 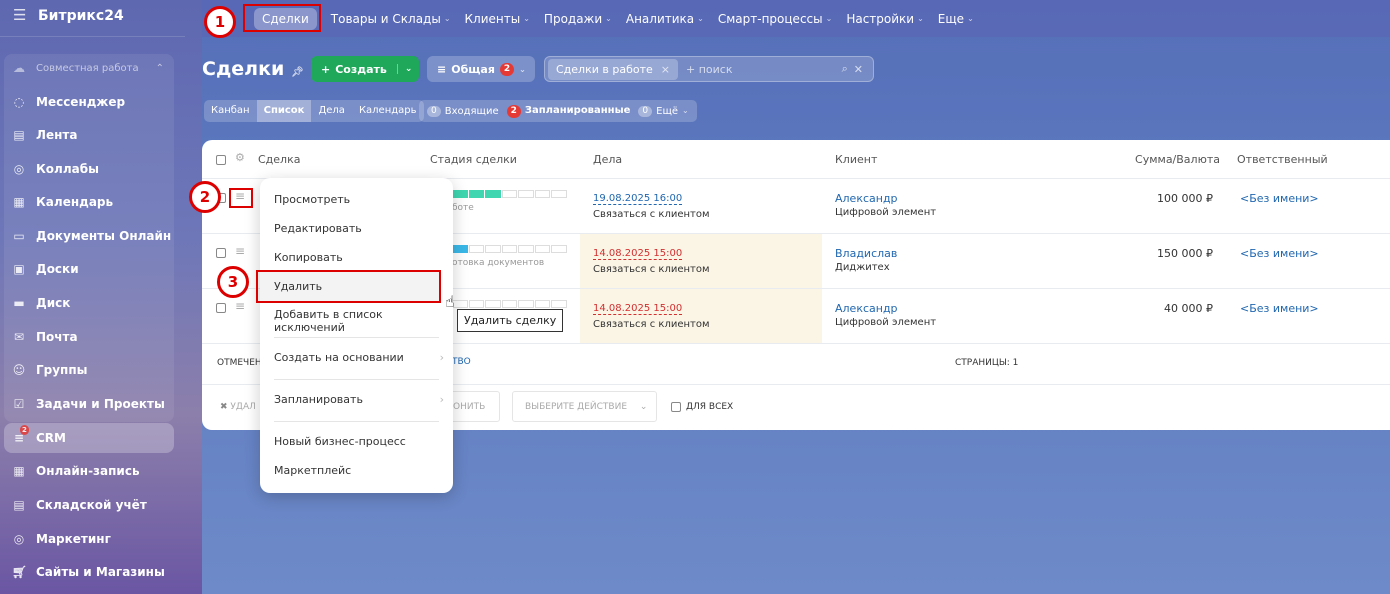 What do you see at coordinates (856, 159) in the screenshot?
I see `column-header: Клиент` at bounding box center [856, 159].